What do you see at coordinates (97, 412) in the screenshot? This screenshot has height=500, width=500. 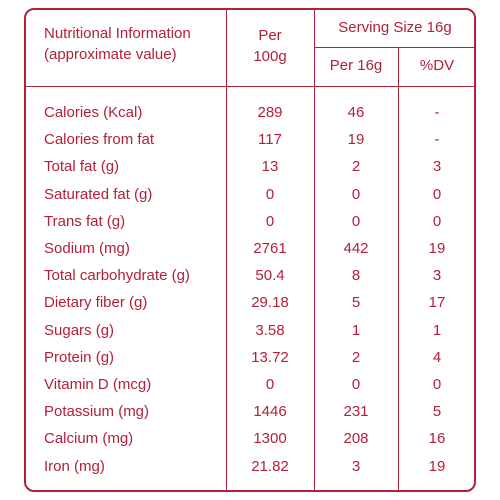 I see `nutrient-name: Potassium (mg)` at bounding box center [97, 412].